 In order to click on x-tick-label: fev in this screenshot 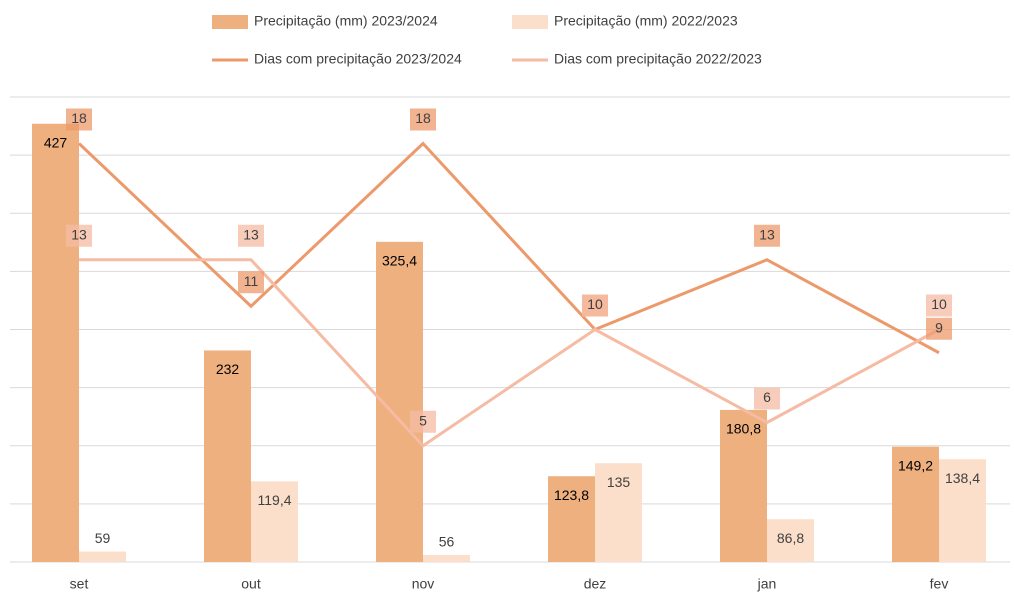, I will do `click(939, 584)`.